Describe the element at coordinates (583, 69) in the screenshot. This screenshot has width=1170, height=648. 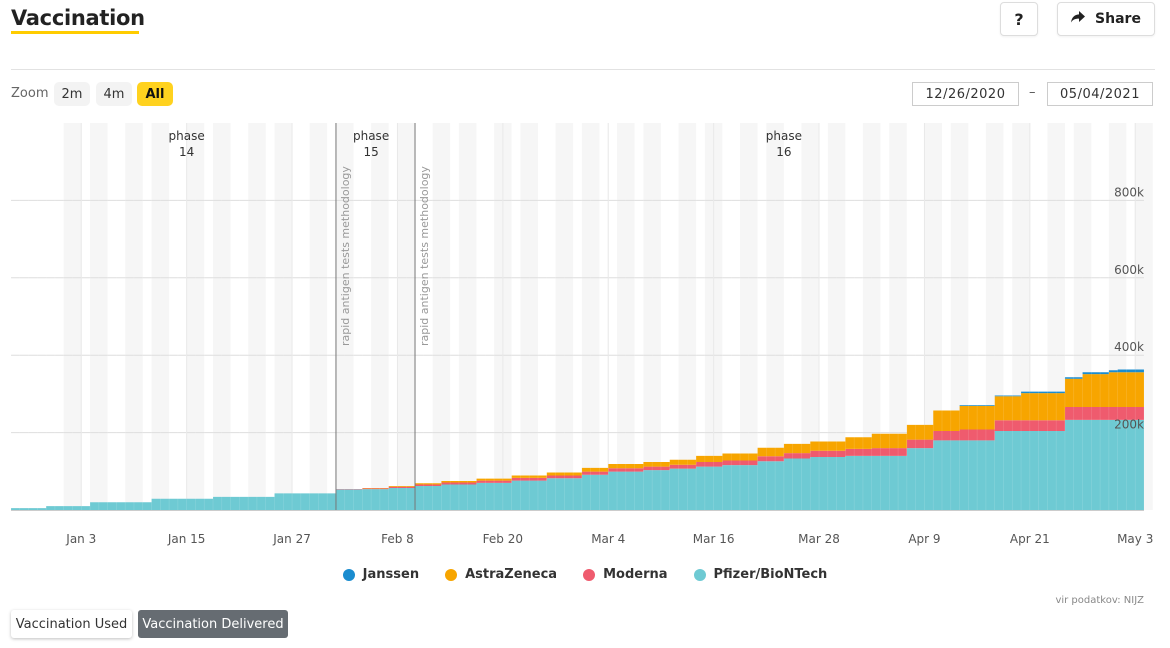
I see `header-divider` at that location.